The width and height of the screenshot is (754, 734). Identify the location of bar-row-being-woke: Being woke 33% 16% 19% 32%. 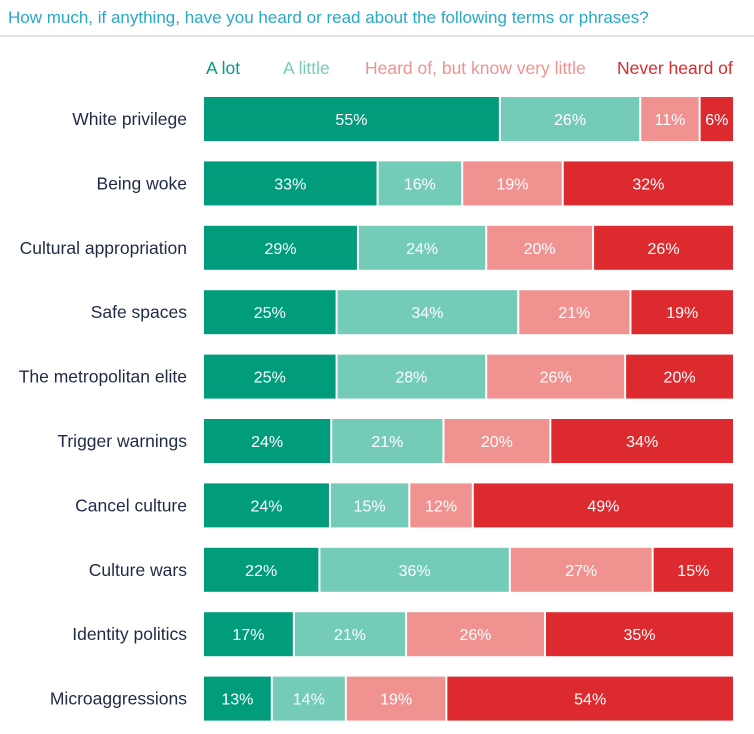
(415, 183).